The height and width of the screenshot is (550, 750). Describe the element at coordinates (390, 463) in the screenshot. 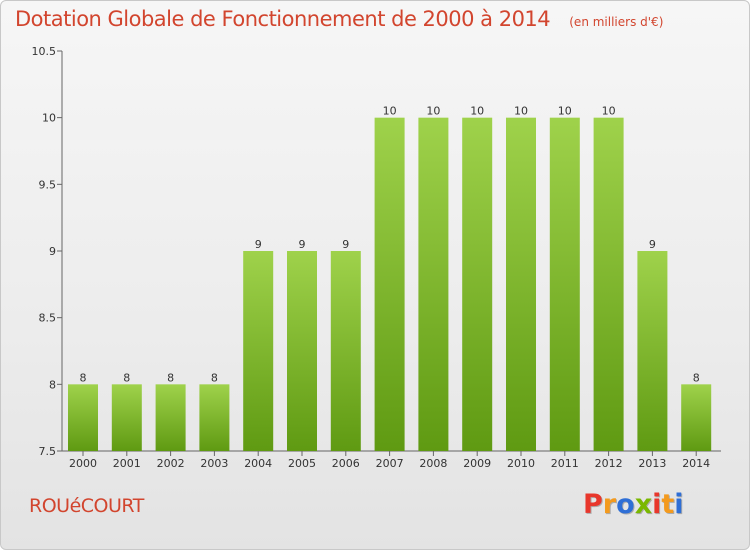

I see `x-tick-label: 2007` at that location.